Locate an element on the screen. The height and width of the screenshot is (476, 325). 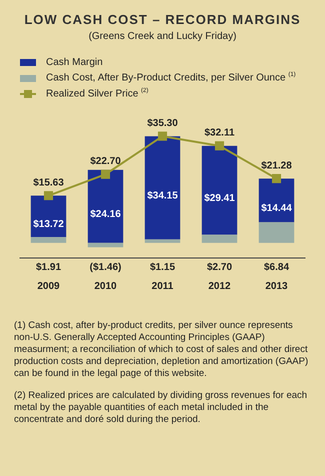
data-label: $35.30 is located at coordinates (162, 123).